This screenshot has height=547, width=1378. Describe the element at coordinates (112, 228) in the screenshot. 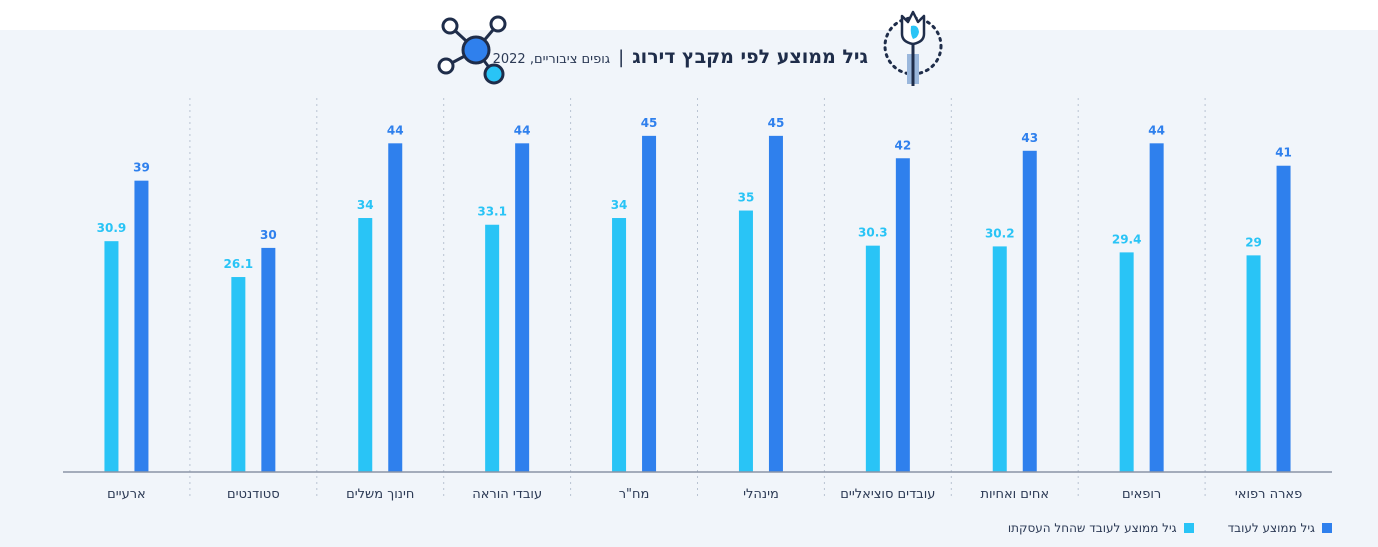

I see `data-label-start-age: 30.9` at that location.